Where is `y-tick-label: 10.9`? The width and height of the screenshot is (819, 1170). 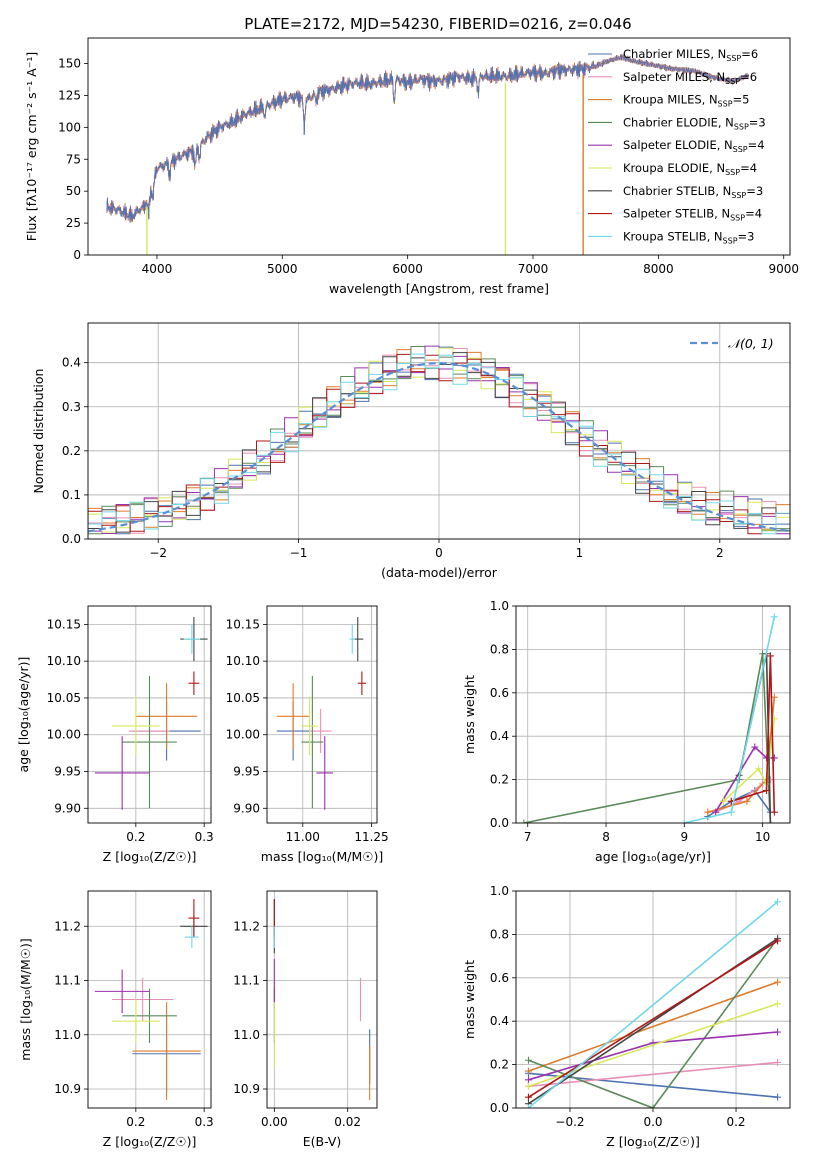
y-tick-label: 10.9 is located at coordinates (67, 1089).